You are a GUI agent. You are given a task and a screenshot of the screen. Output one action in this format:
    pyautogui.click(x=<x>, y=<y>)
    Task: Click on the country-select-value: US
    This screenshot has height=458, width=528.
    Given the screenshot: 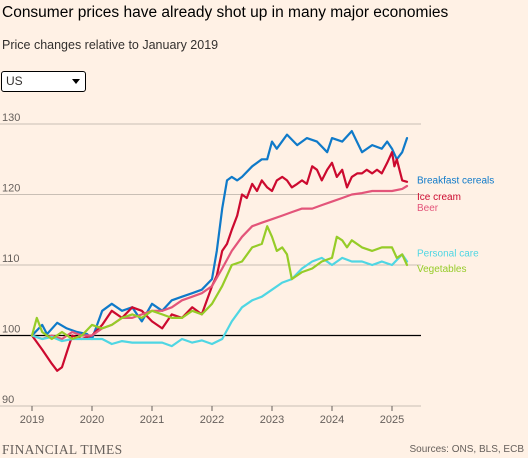 What is the action you would take?
    pyautogui.click(x=14, y=81)
    